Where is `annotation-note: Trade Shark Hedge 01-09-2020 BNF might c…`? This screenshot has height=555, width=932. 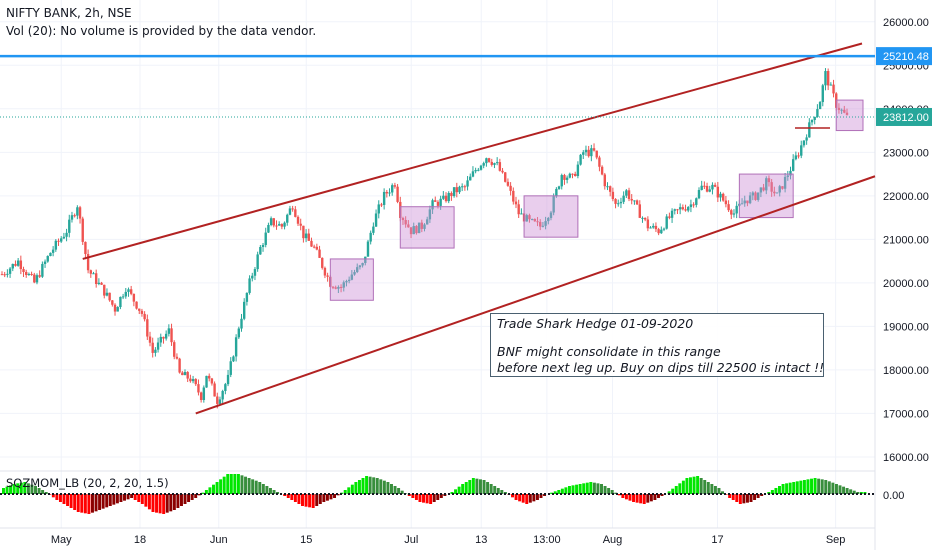
annotation-note: Trade Shark Hedge 01-09-2020 BNF might c… is located at coordinates (657, 345).